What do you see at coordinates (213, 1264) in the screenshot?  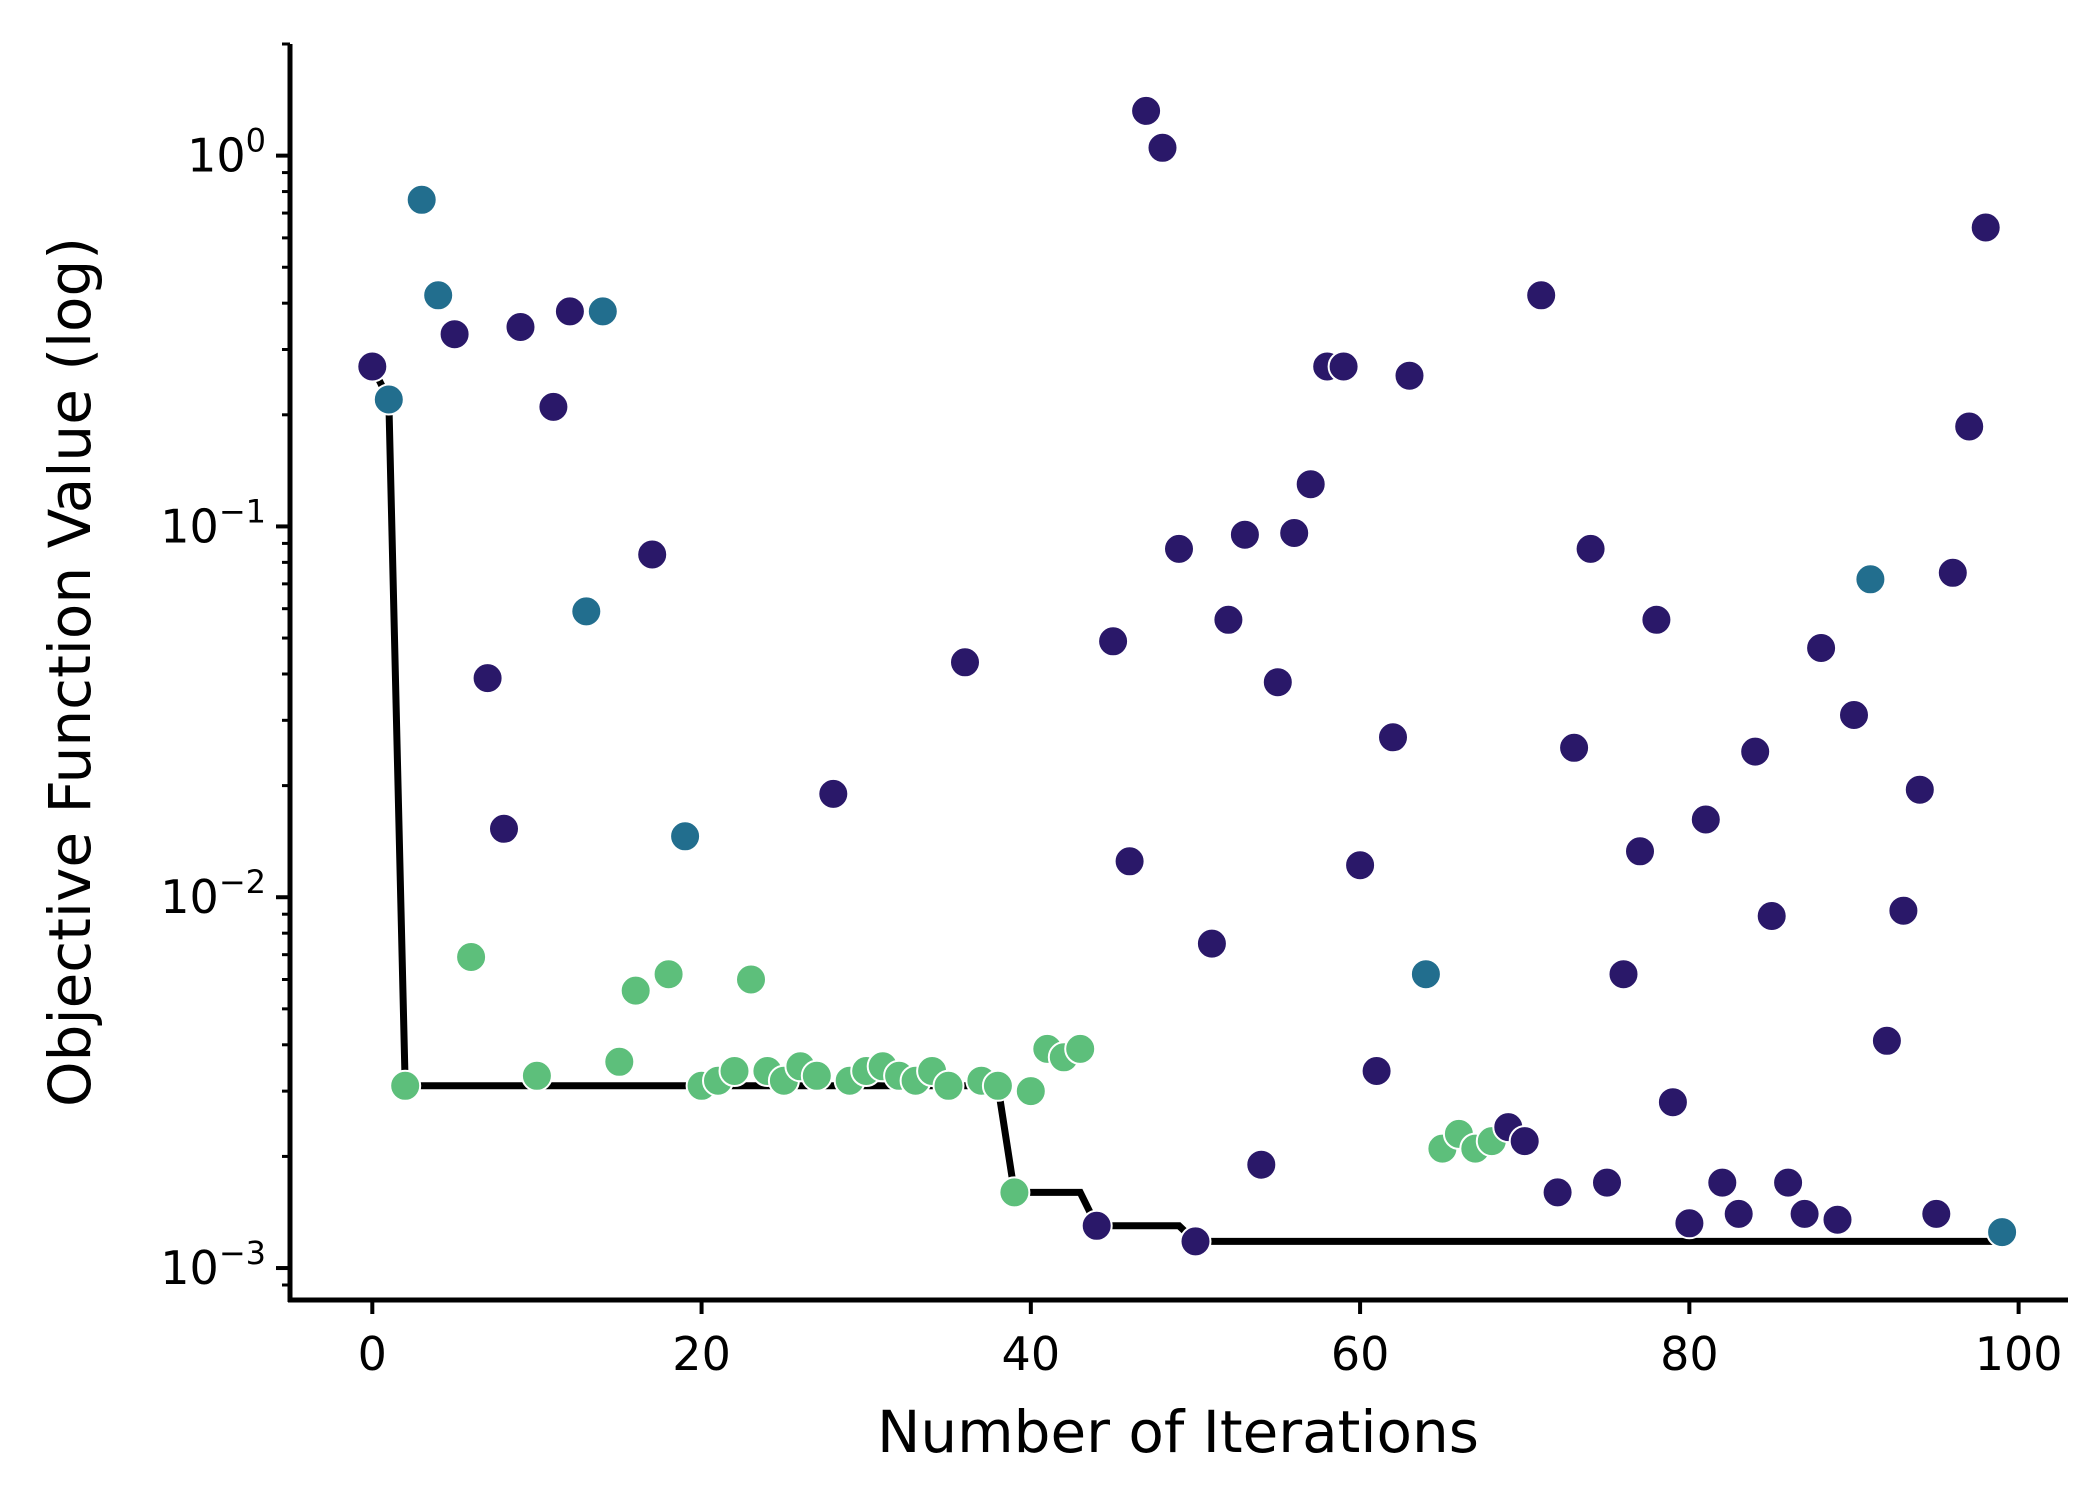 I see `y-tick-label: 10⁻³` at bounding box center [213, 1264].